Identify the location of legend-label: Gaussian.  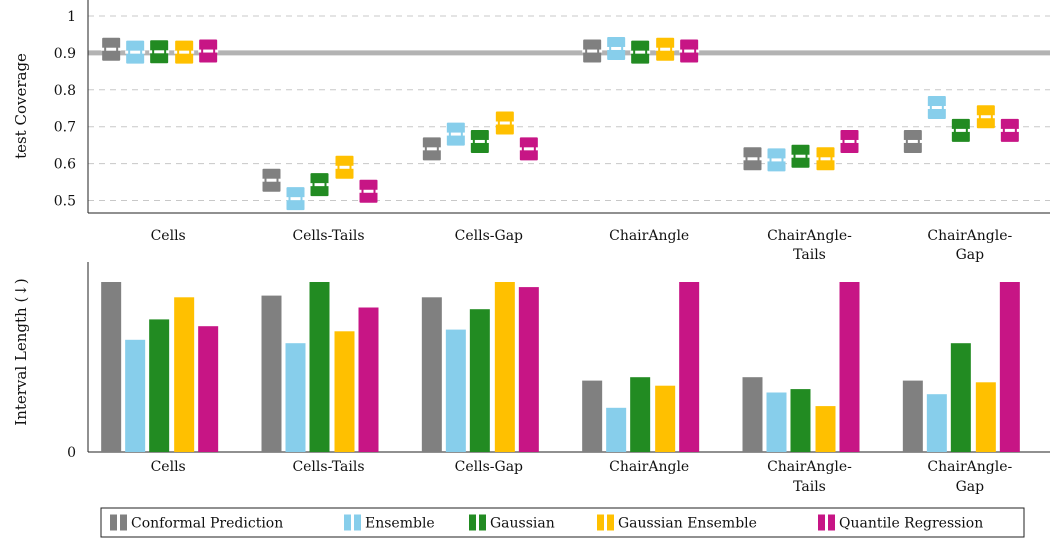
(522, 524).